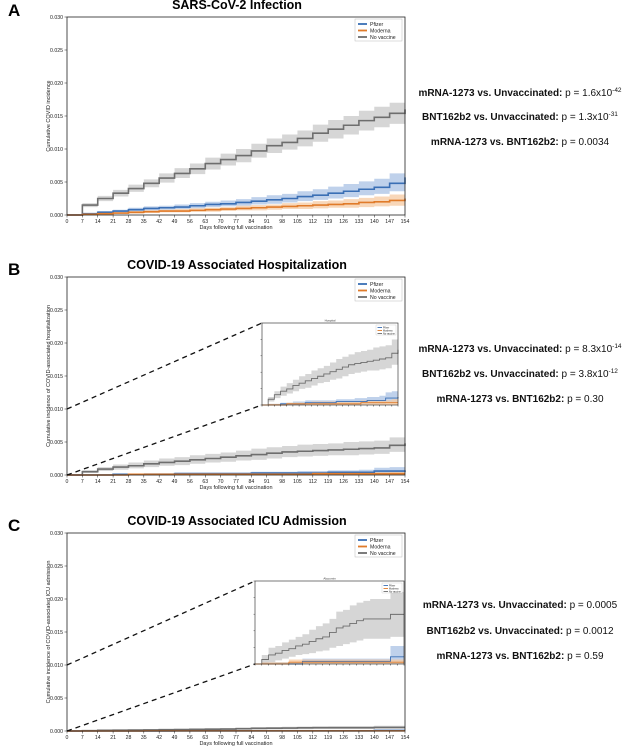  What do you see at coordinates (614, 114) in the screenshot?
I see `p-value-exponent: -31` at bounding box center [614, 114].